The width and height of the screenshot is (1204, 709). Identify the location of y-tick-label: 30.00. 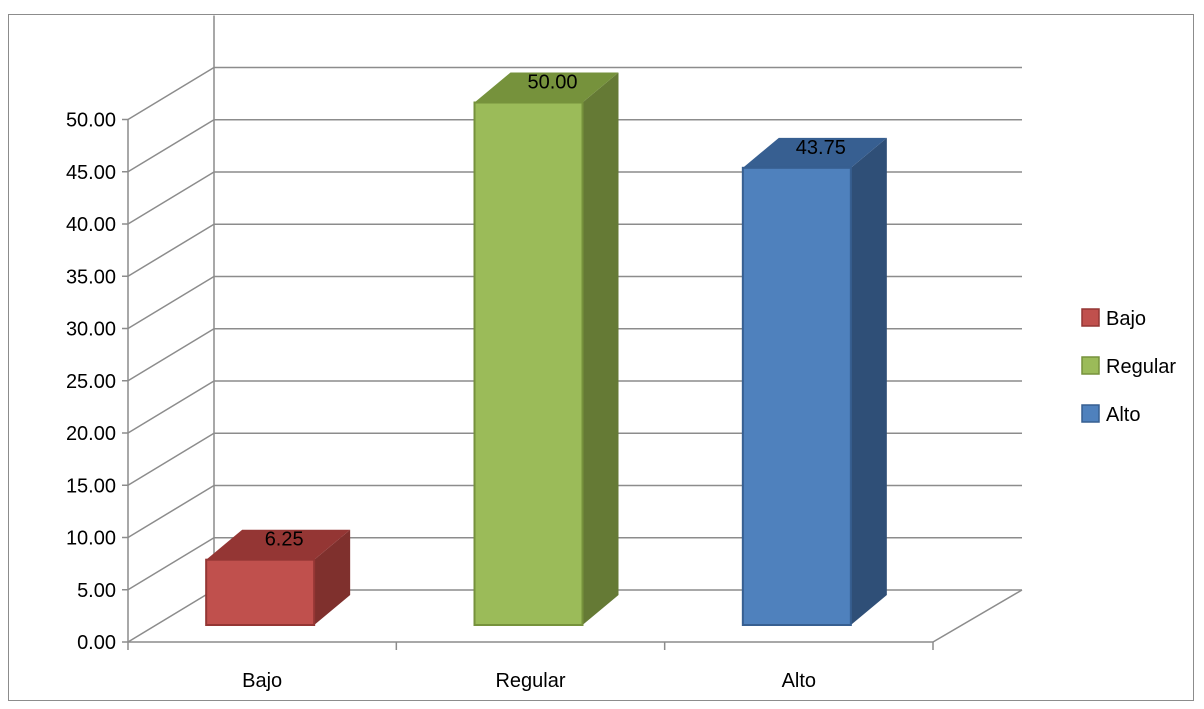
(91, 330).